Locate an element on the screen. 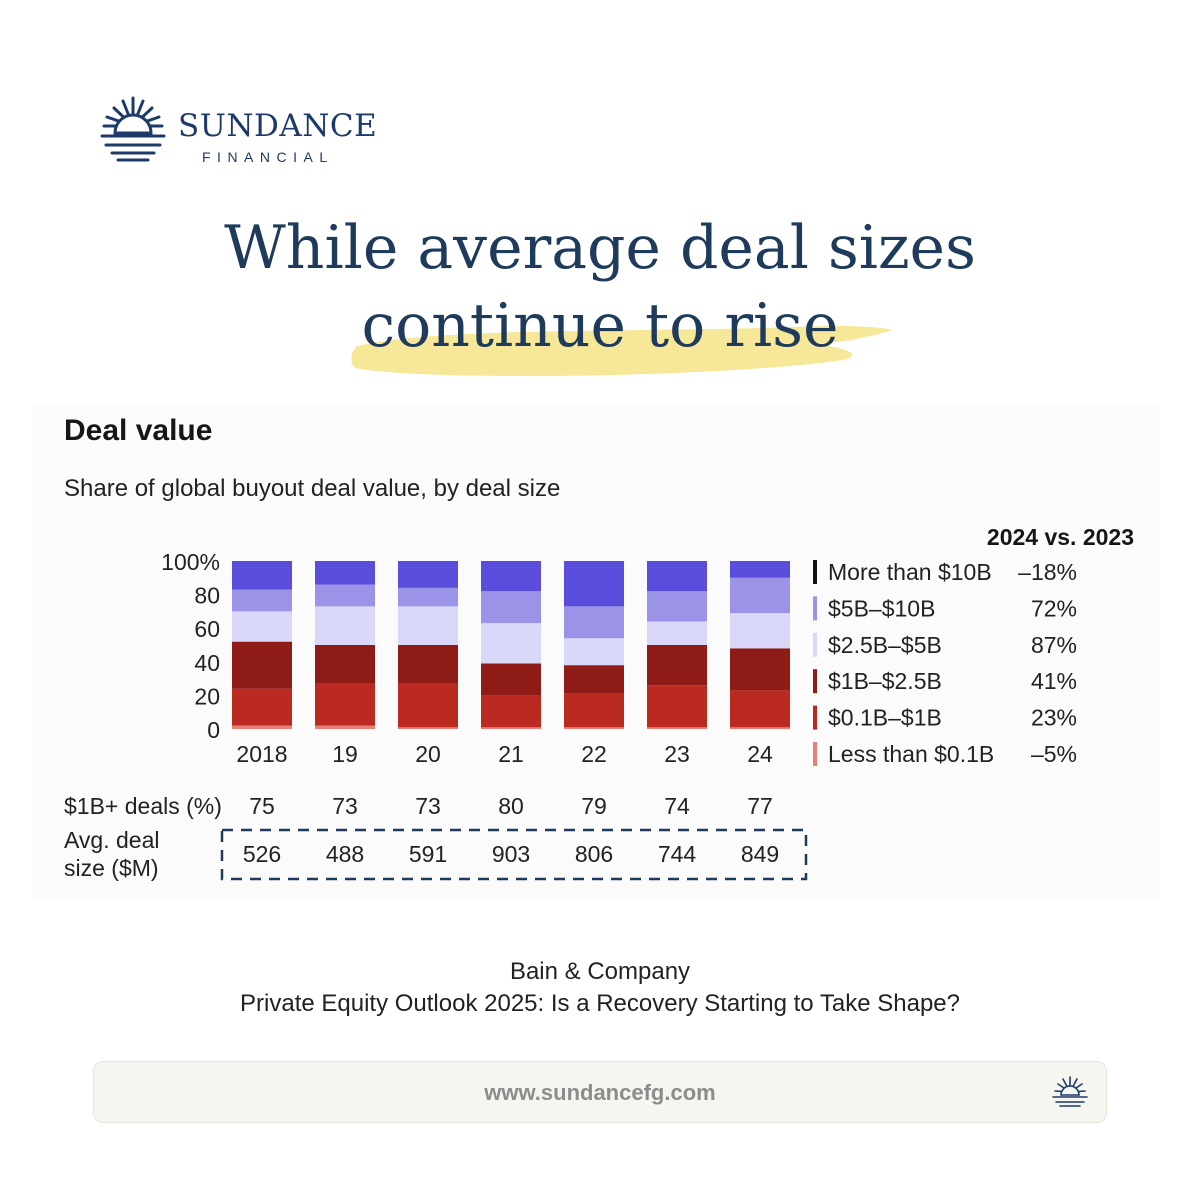  row-label-avg-deal-size: size ($M) is located at coordinates (111, 868).